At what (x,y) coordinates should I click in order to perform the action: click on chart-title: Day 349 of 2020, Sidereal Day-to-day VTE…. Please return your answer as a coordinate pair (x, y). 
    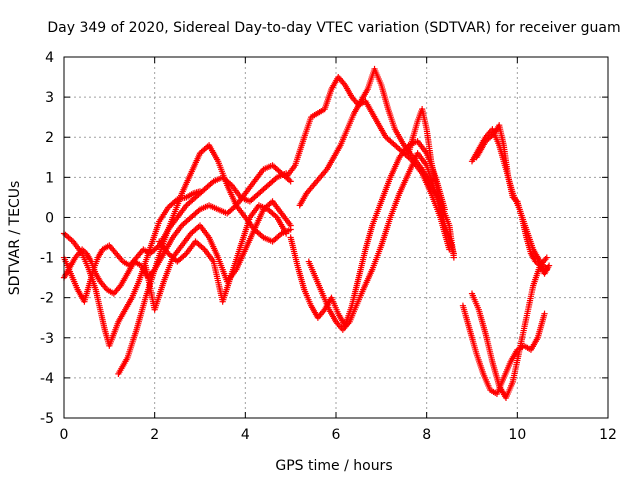
    Looking at the image, I should click on (333, 28).